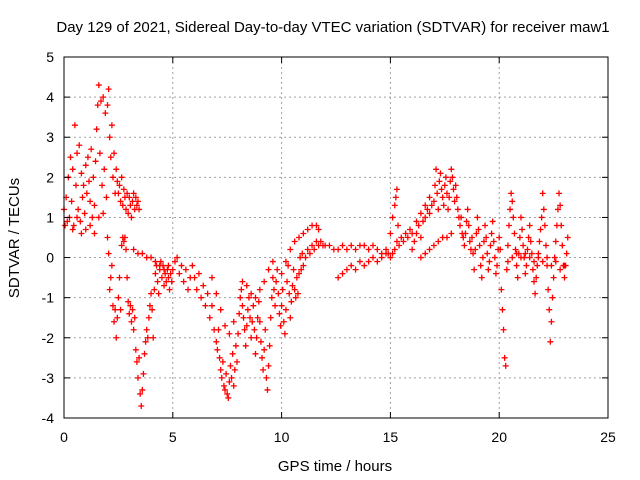 This screenshot has width=640, height=480. Describe the element at coordinates (48, 418) in the screenshot. I see `y-tick-label: -4` at that location.